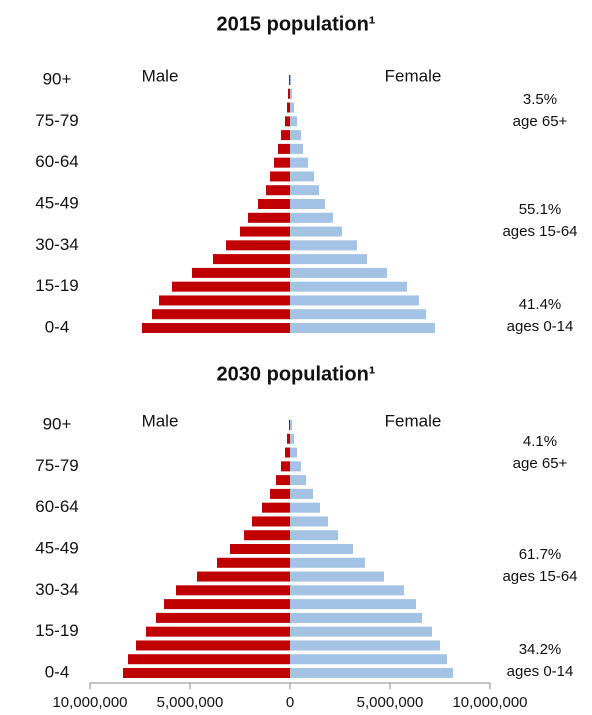 This screenshot has width=592, height=715. Describe the element at coordinates (540, 441) in the screenshot. I see `share-value: 4.1%` at that location.